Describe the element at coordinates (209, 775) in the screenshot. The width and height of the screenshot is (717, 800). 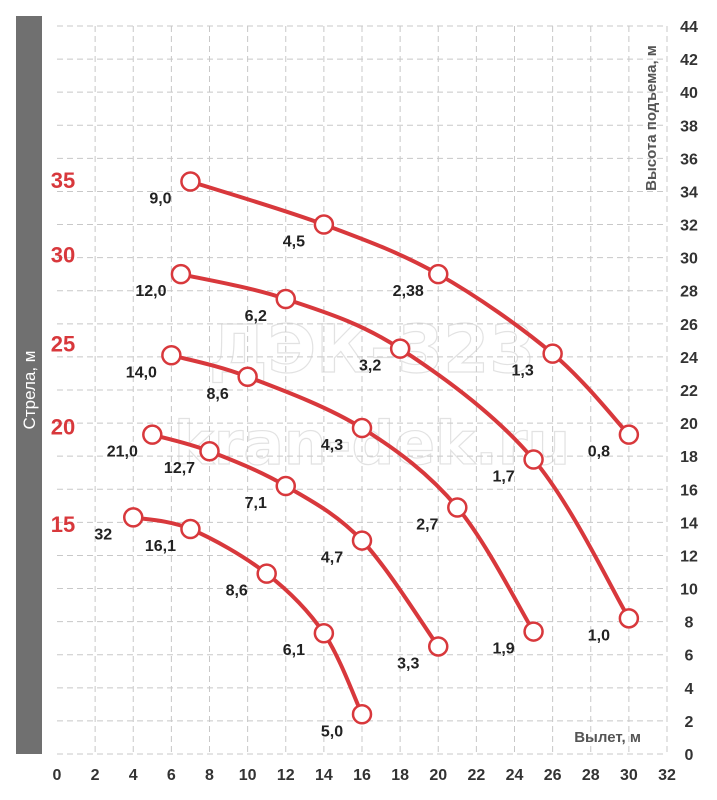
I see `x-tick-label: 8` at that location.